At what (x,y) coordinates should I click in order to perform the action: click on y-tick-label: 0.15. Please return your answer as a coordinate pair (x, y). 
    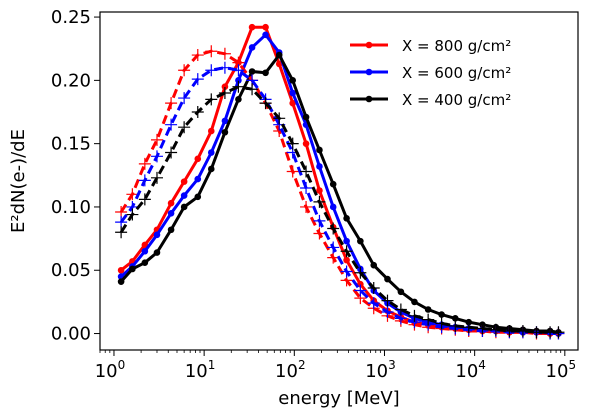
    Looking at the image, I should click on (71, 144).